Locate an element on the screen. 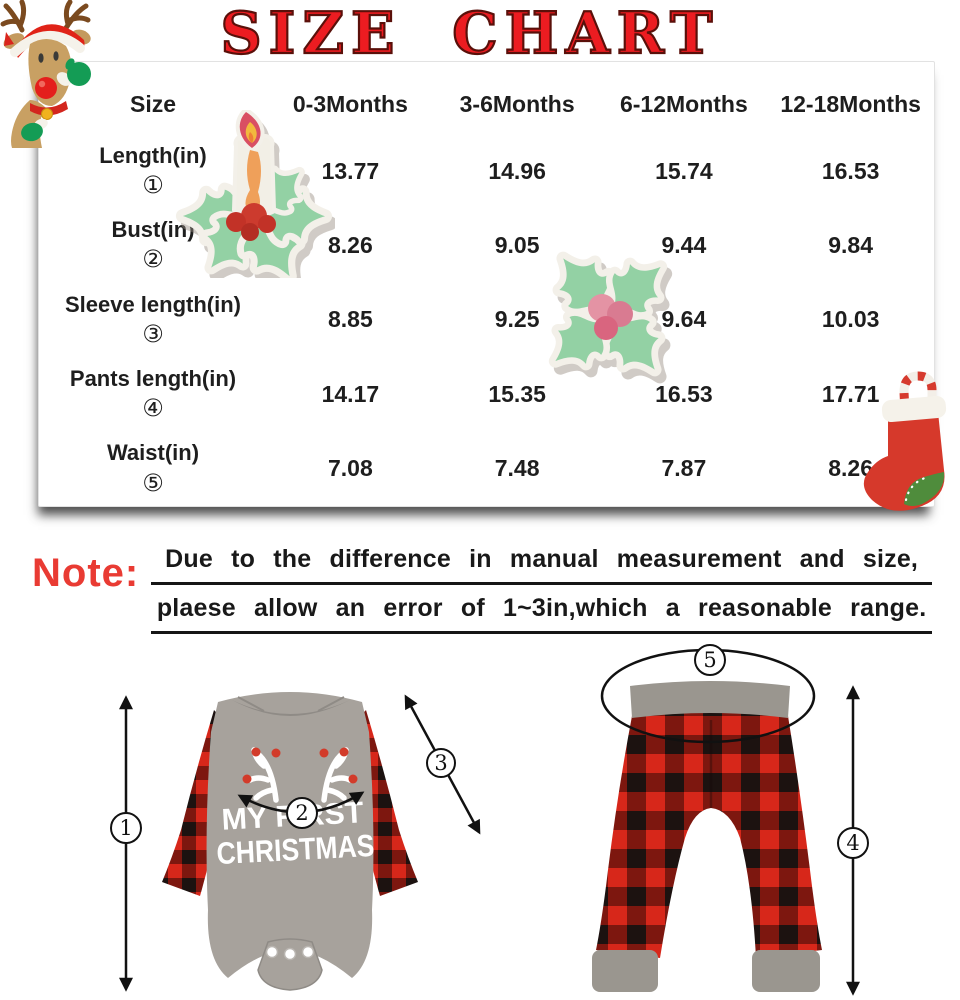  row-label-length: Length(in) ① is located at coordinates (153, 171).